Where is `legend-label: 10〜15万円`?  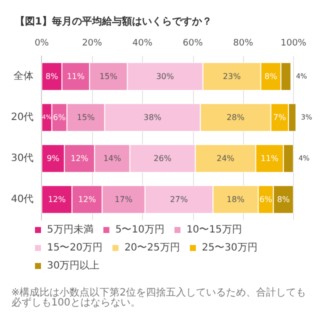
legend-label: 10〜15万円 is located at coordinates (214, 230).